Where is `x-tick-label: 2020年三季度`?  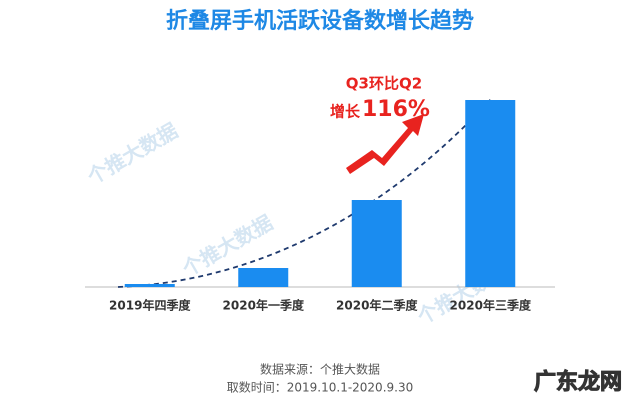 x-tick-label: 2020年三季度 is located at coordinates (491, 305).